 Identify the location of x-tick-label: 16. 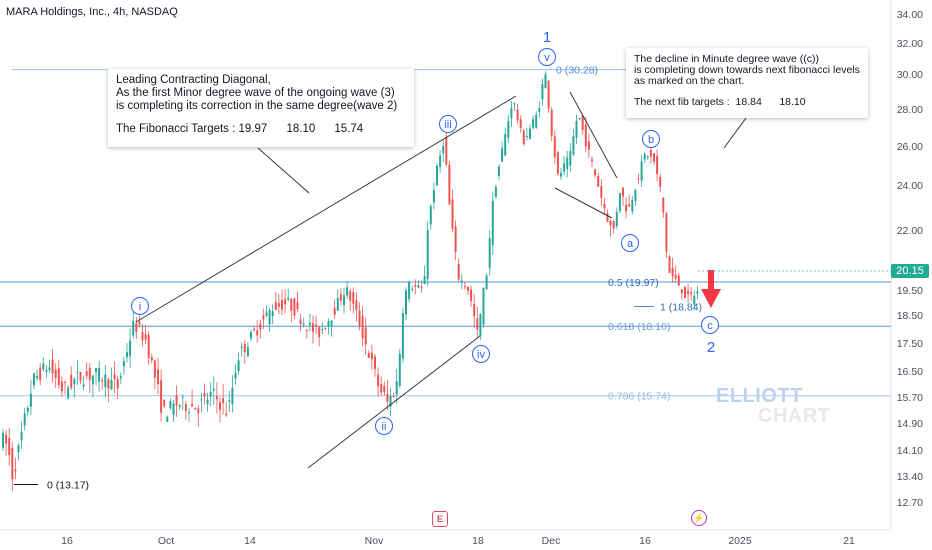
(67, 541).